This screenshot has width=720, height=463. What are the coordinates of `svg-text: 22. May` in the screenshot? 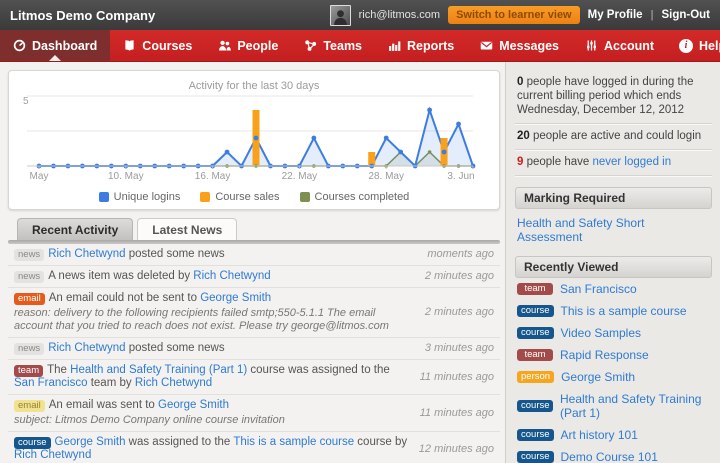 It's located at (300, 176).